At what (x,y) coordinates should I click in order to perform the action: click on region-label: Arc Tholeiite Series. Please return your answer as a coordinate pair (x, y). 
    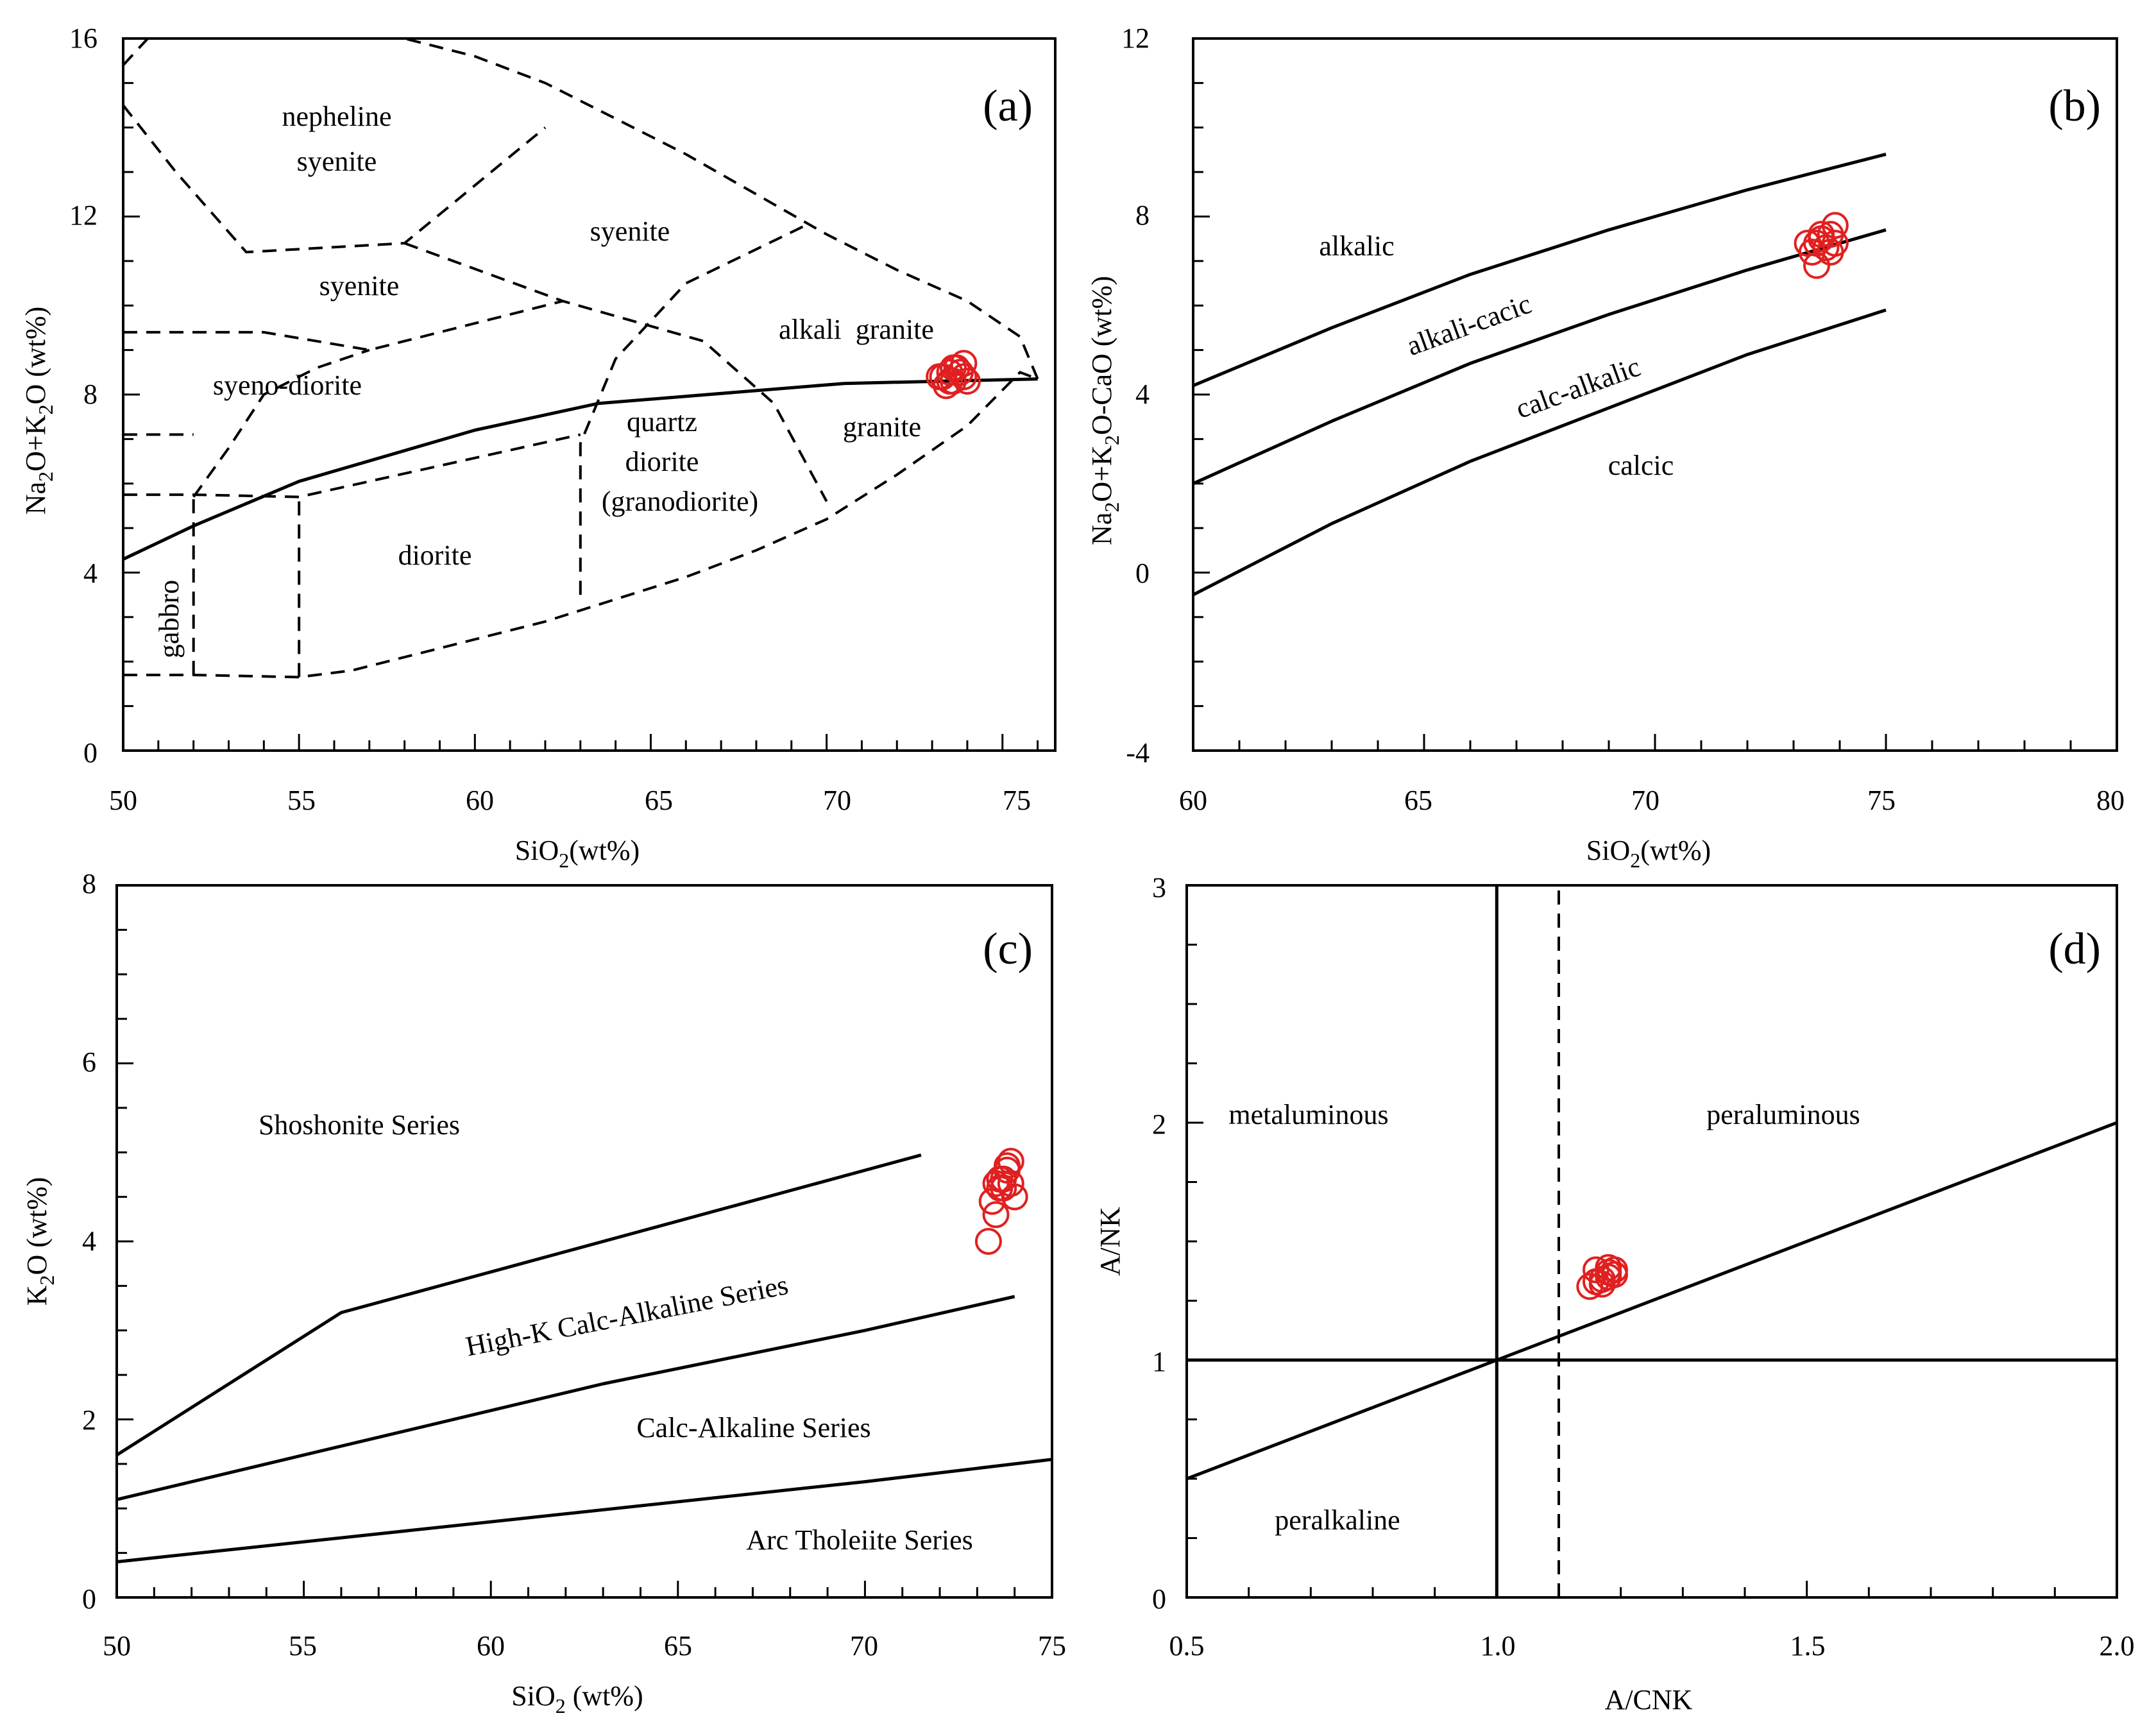
    Looking at the image, I should click on (860, 1540).